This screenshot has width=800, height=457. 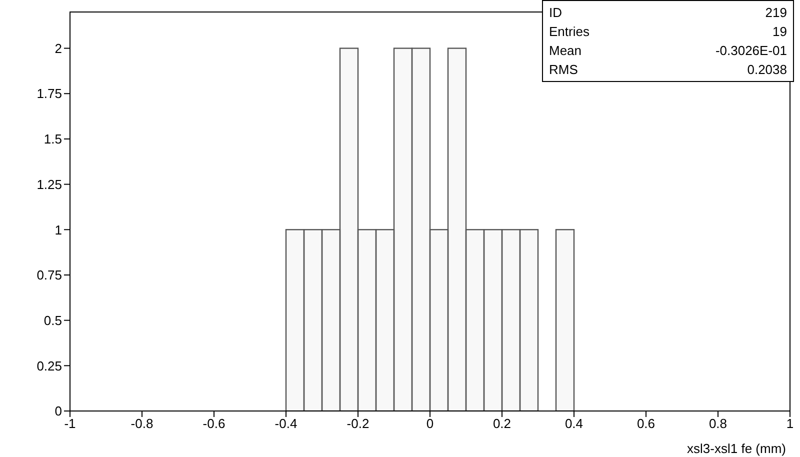 What do you see at coordinates (142, 424) in the screenshot?
I see `x-tick-label: -0.8` at bounding box center [142, 424].